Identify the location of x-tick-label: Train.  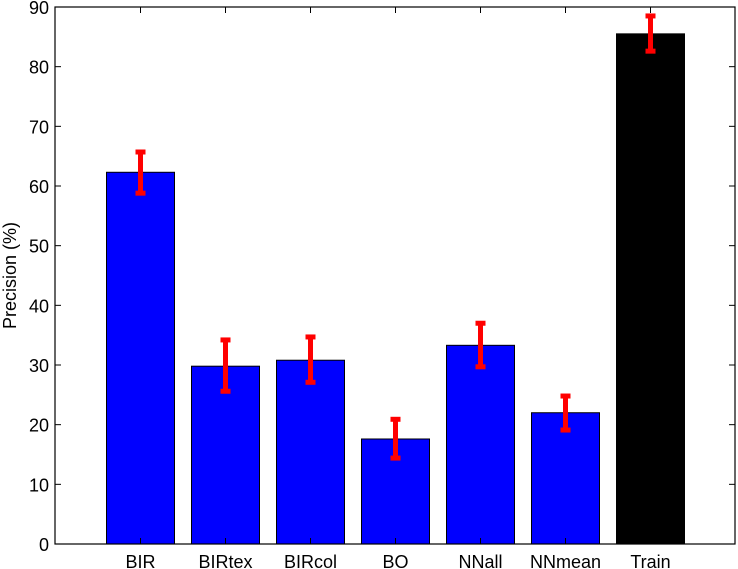
(650, 560).